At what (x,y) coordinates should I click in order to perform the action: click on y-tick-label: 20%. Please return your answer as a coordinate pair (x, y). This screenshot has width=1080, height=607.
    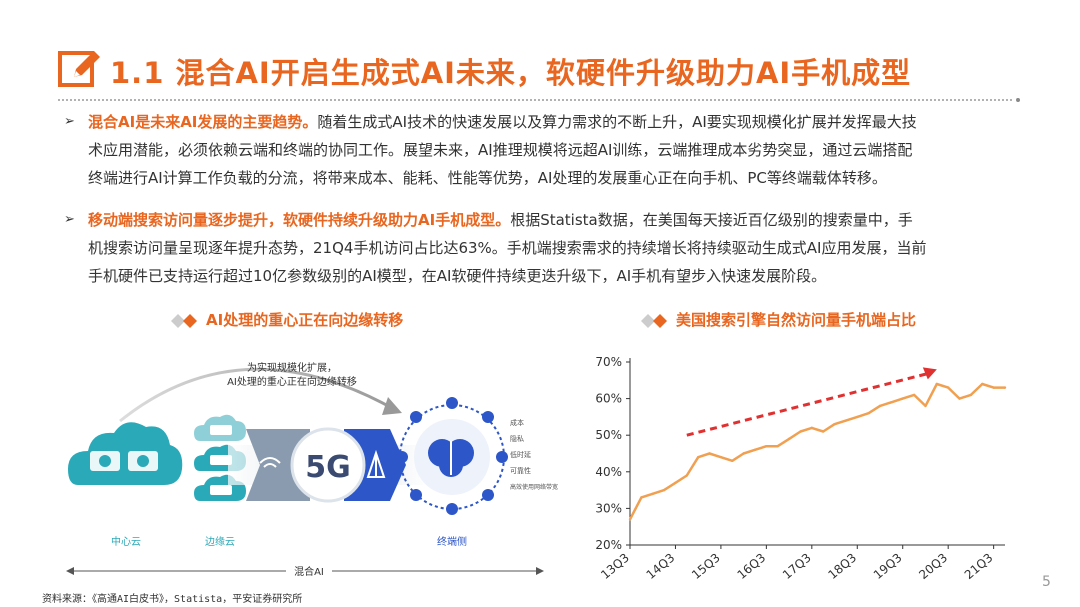
    Looking at the image, I should click on (608, 545).